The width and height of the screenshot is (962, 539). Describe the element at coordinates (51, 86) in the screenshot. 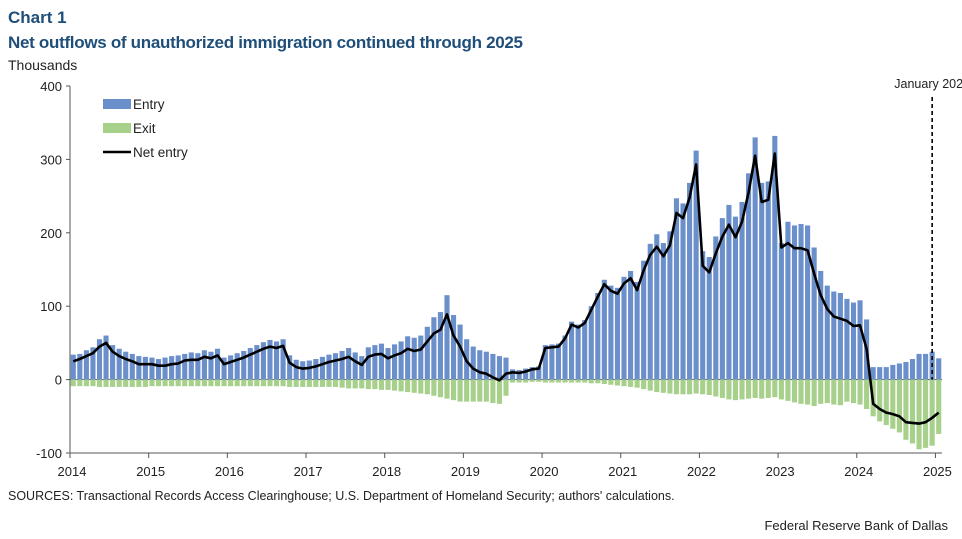

I see `y-tick-label: 400` at that location.